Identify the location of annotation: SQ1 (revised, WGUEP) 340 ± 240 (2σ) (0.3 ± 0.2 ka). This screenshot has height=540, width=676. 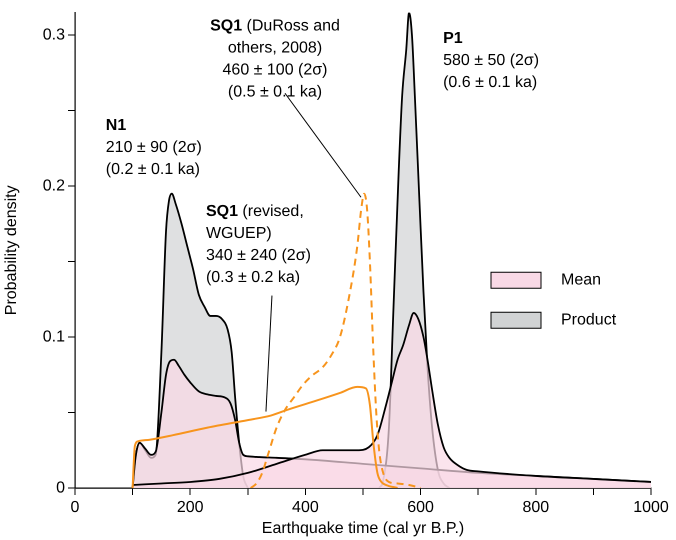
(258, 244).